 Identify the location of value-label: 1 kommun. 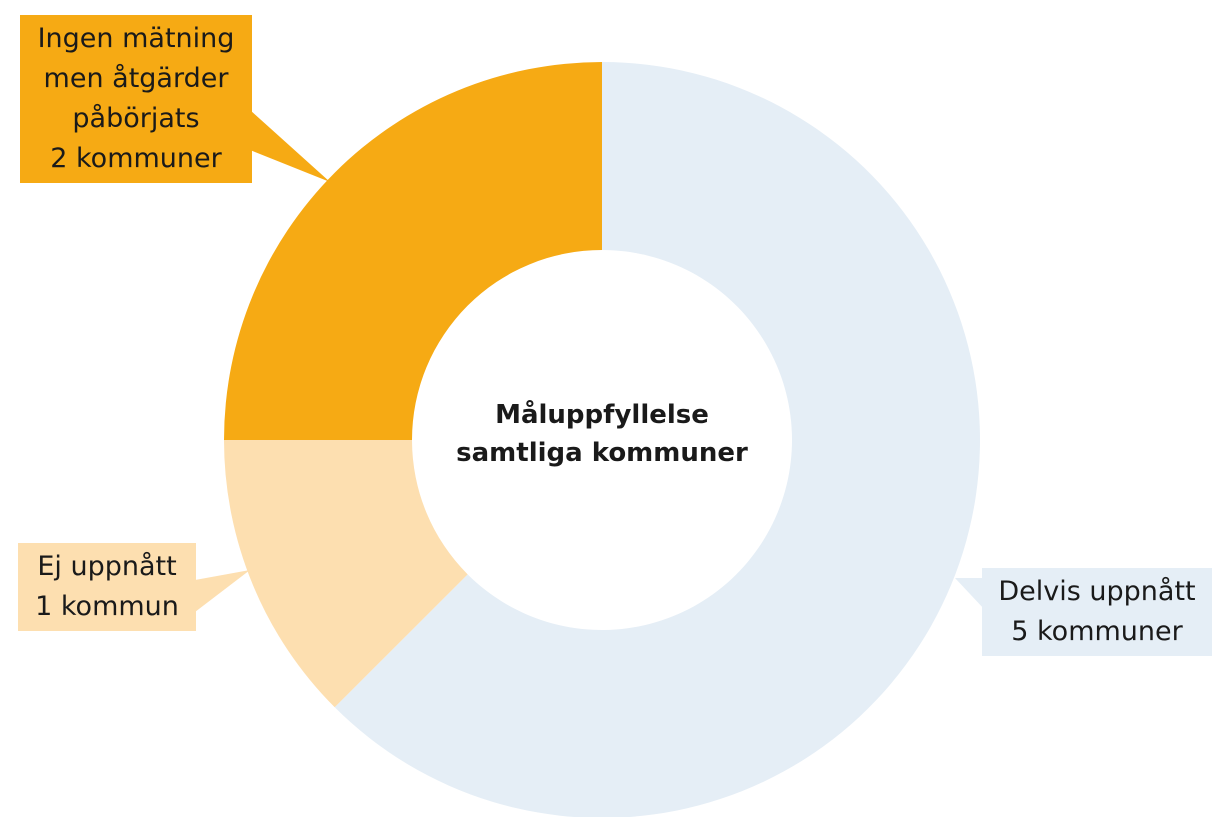
(107, 606).